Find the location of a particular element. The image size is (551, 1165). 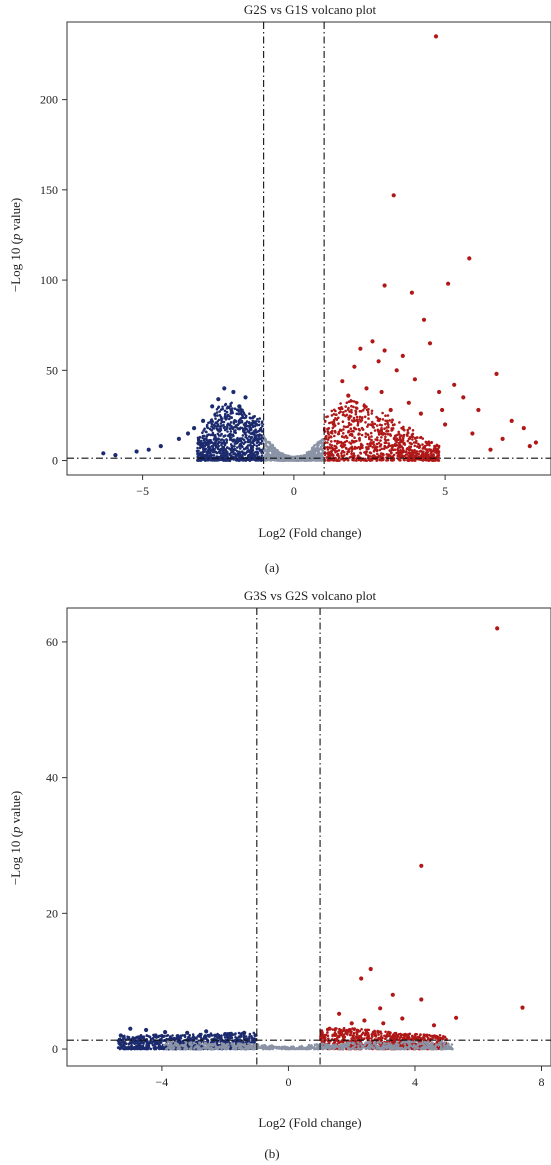

y-tick-label: 150 is located at coordinates (49, 190).